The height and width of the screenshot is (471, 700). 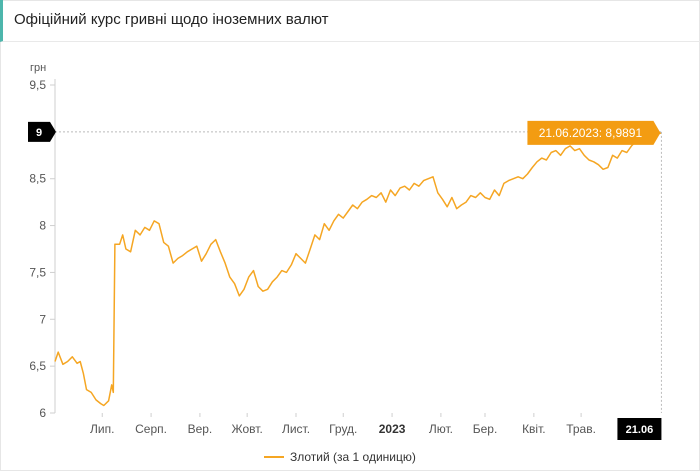 What do you see at coordinates (353, 457) in the screenshot?
I see `legend-label: Злотий (за 1 одиницю)` at bounding box center [353, 457].